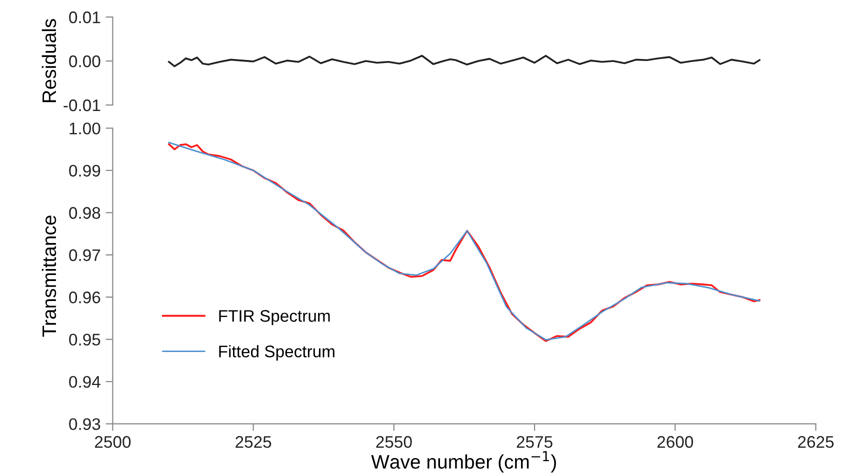 The height and width of the screenshot is (473, 841). What do you see at coordinates (274, 318) in the screenshot?
I see `legend-label: FTIR Spectrum` at bounding box center [274, 318].